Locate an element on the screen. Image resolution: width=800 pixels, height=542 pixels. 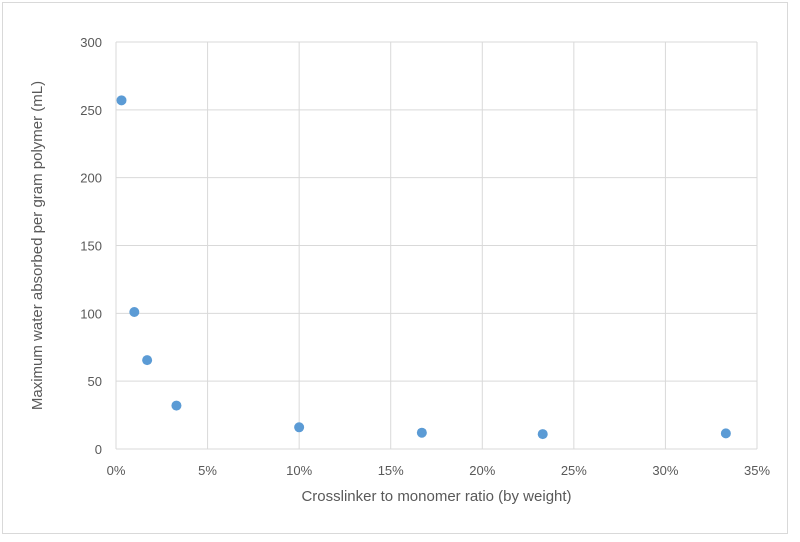
x-tick-label: 25% is located at coordinates (574, 470).